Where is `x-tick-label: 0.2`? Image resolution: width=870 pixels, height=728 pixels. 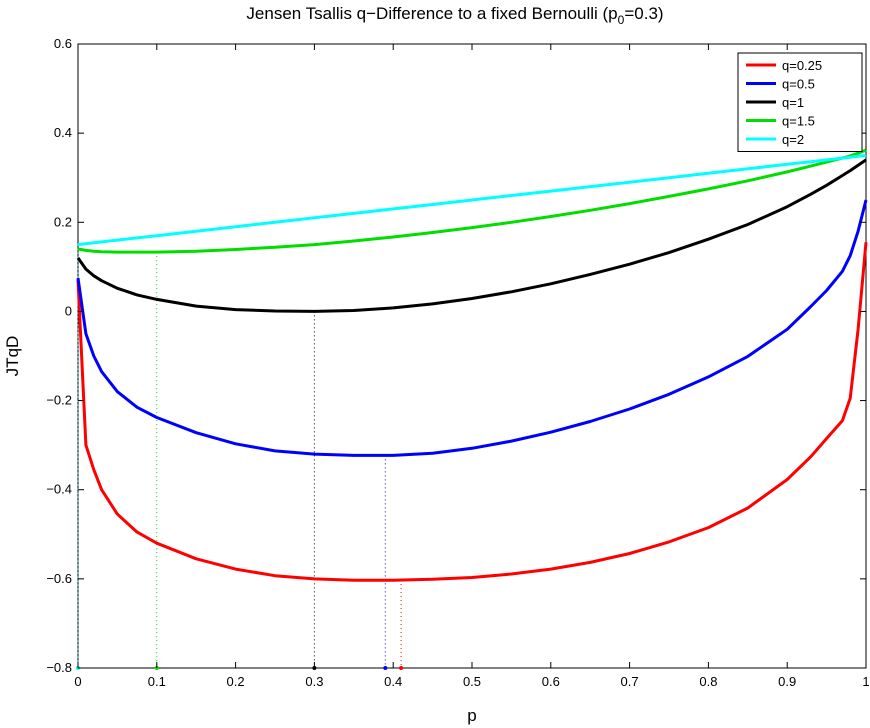 x-tick-label: 0.2 is located at coordinates (236, 681).